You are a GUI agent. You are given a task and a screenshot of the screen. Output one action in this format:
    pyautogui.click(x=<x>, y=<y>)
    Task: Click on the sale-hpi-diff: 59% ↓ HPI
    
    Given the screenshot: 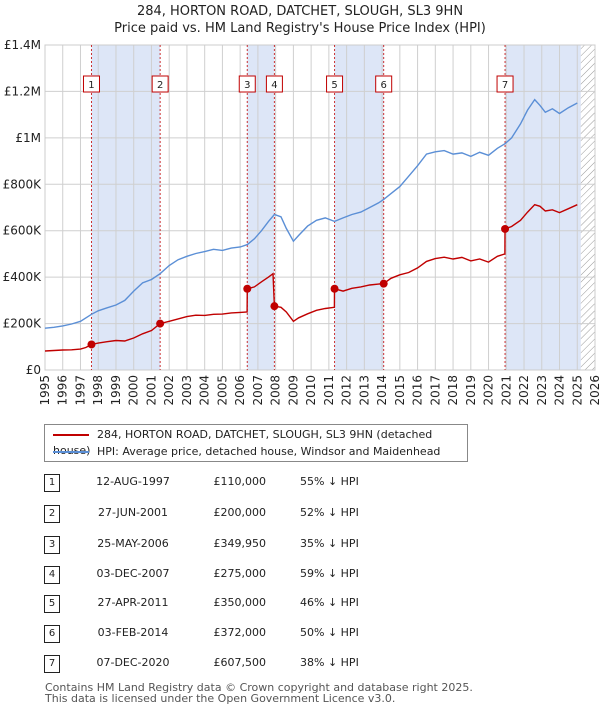 What is the action you would take?
    pyautogui.click(x=329, y=573)
    